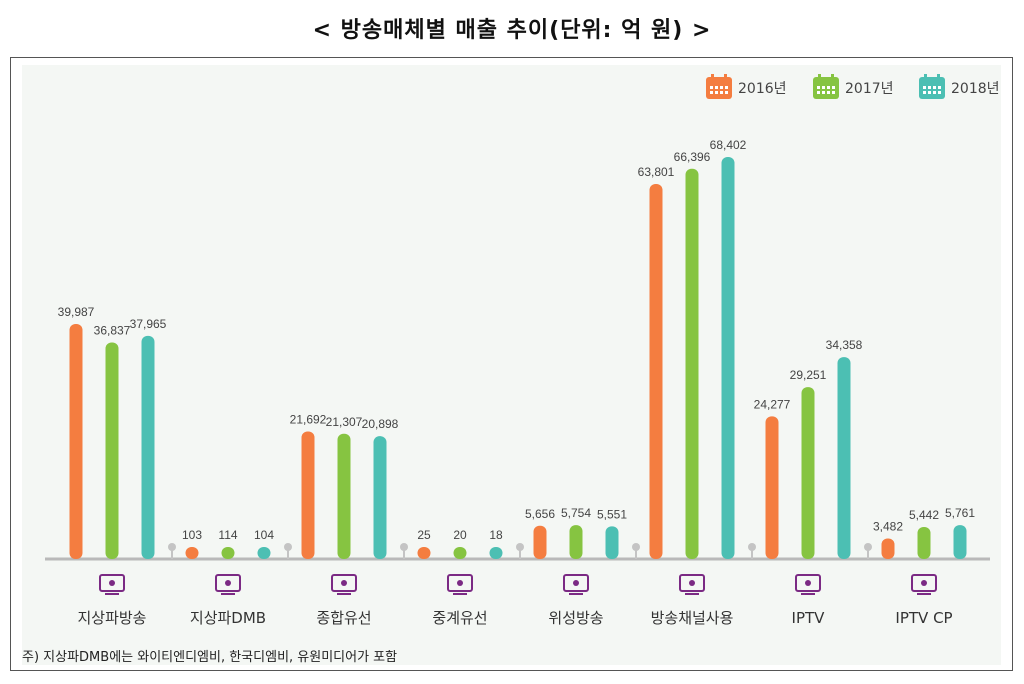 This screenshot has width=1024, height=684. Describe the element at coordinates (656, 172) in the screenshot. I see `data-label: 63,801` at that location.